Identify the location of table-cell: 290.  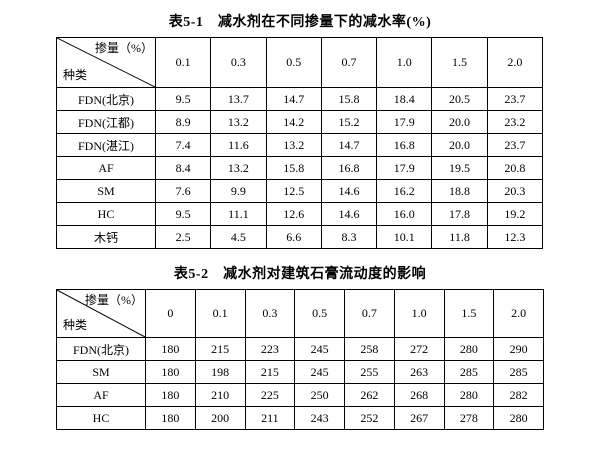
(518, 349).